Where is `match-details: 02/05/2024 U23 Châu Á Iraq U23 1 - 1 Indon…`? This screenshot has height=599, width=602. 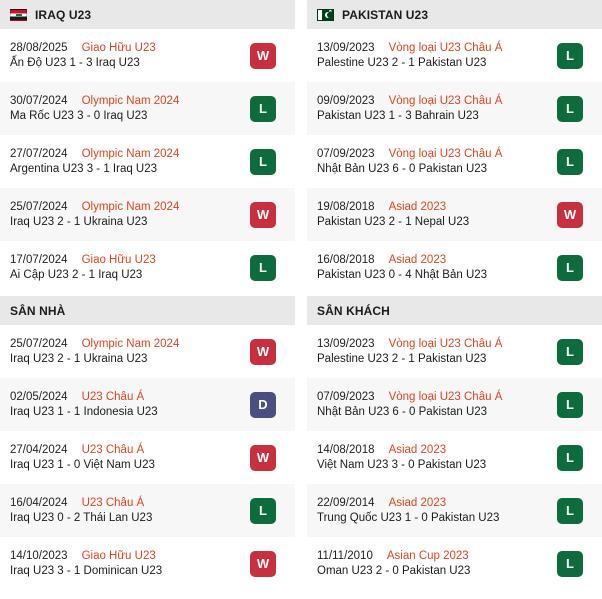
match-details: 02/05/2024 U23 Châu Á Iraq U23 1 - 1 Indon… is located at coordinates (126, 404).